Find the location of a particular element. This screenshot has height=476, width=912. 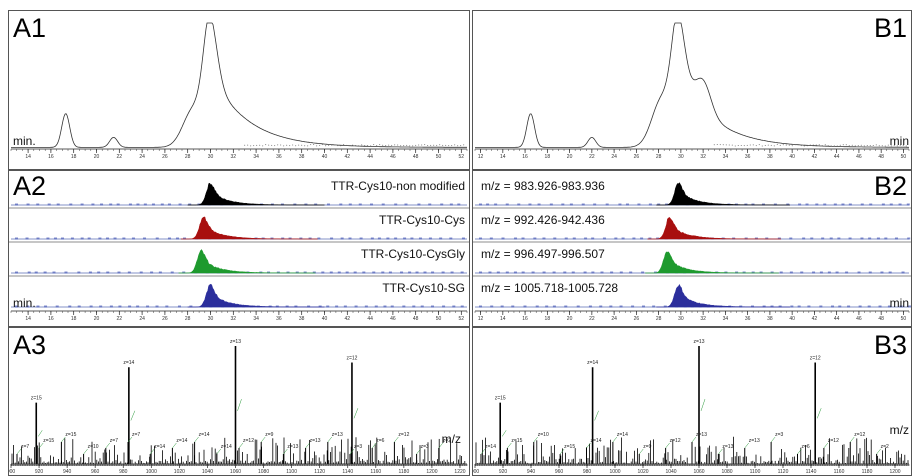

tick-label: 14 is located at coordinates (28, 319).